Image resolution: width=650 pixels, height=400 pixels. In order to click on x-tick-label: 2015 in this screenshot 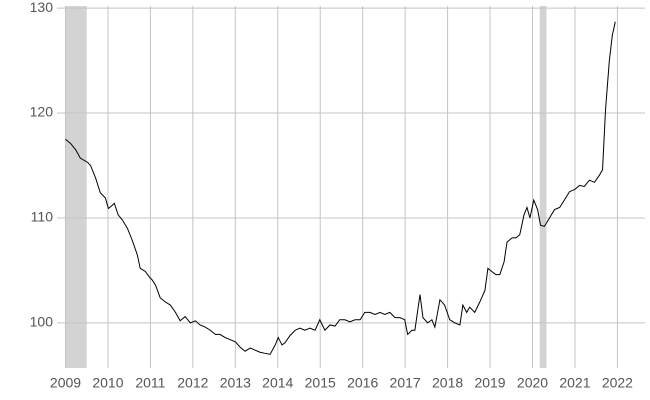, I will do `click(320, 383)`.